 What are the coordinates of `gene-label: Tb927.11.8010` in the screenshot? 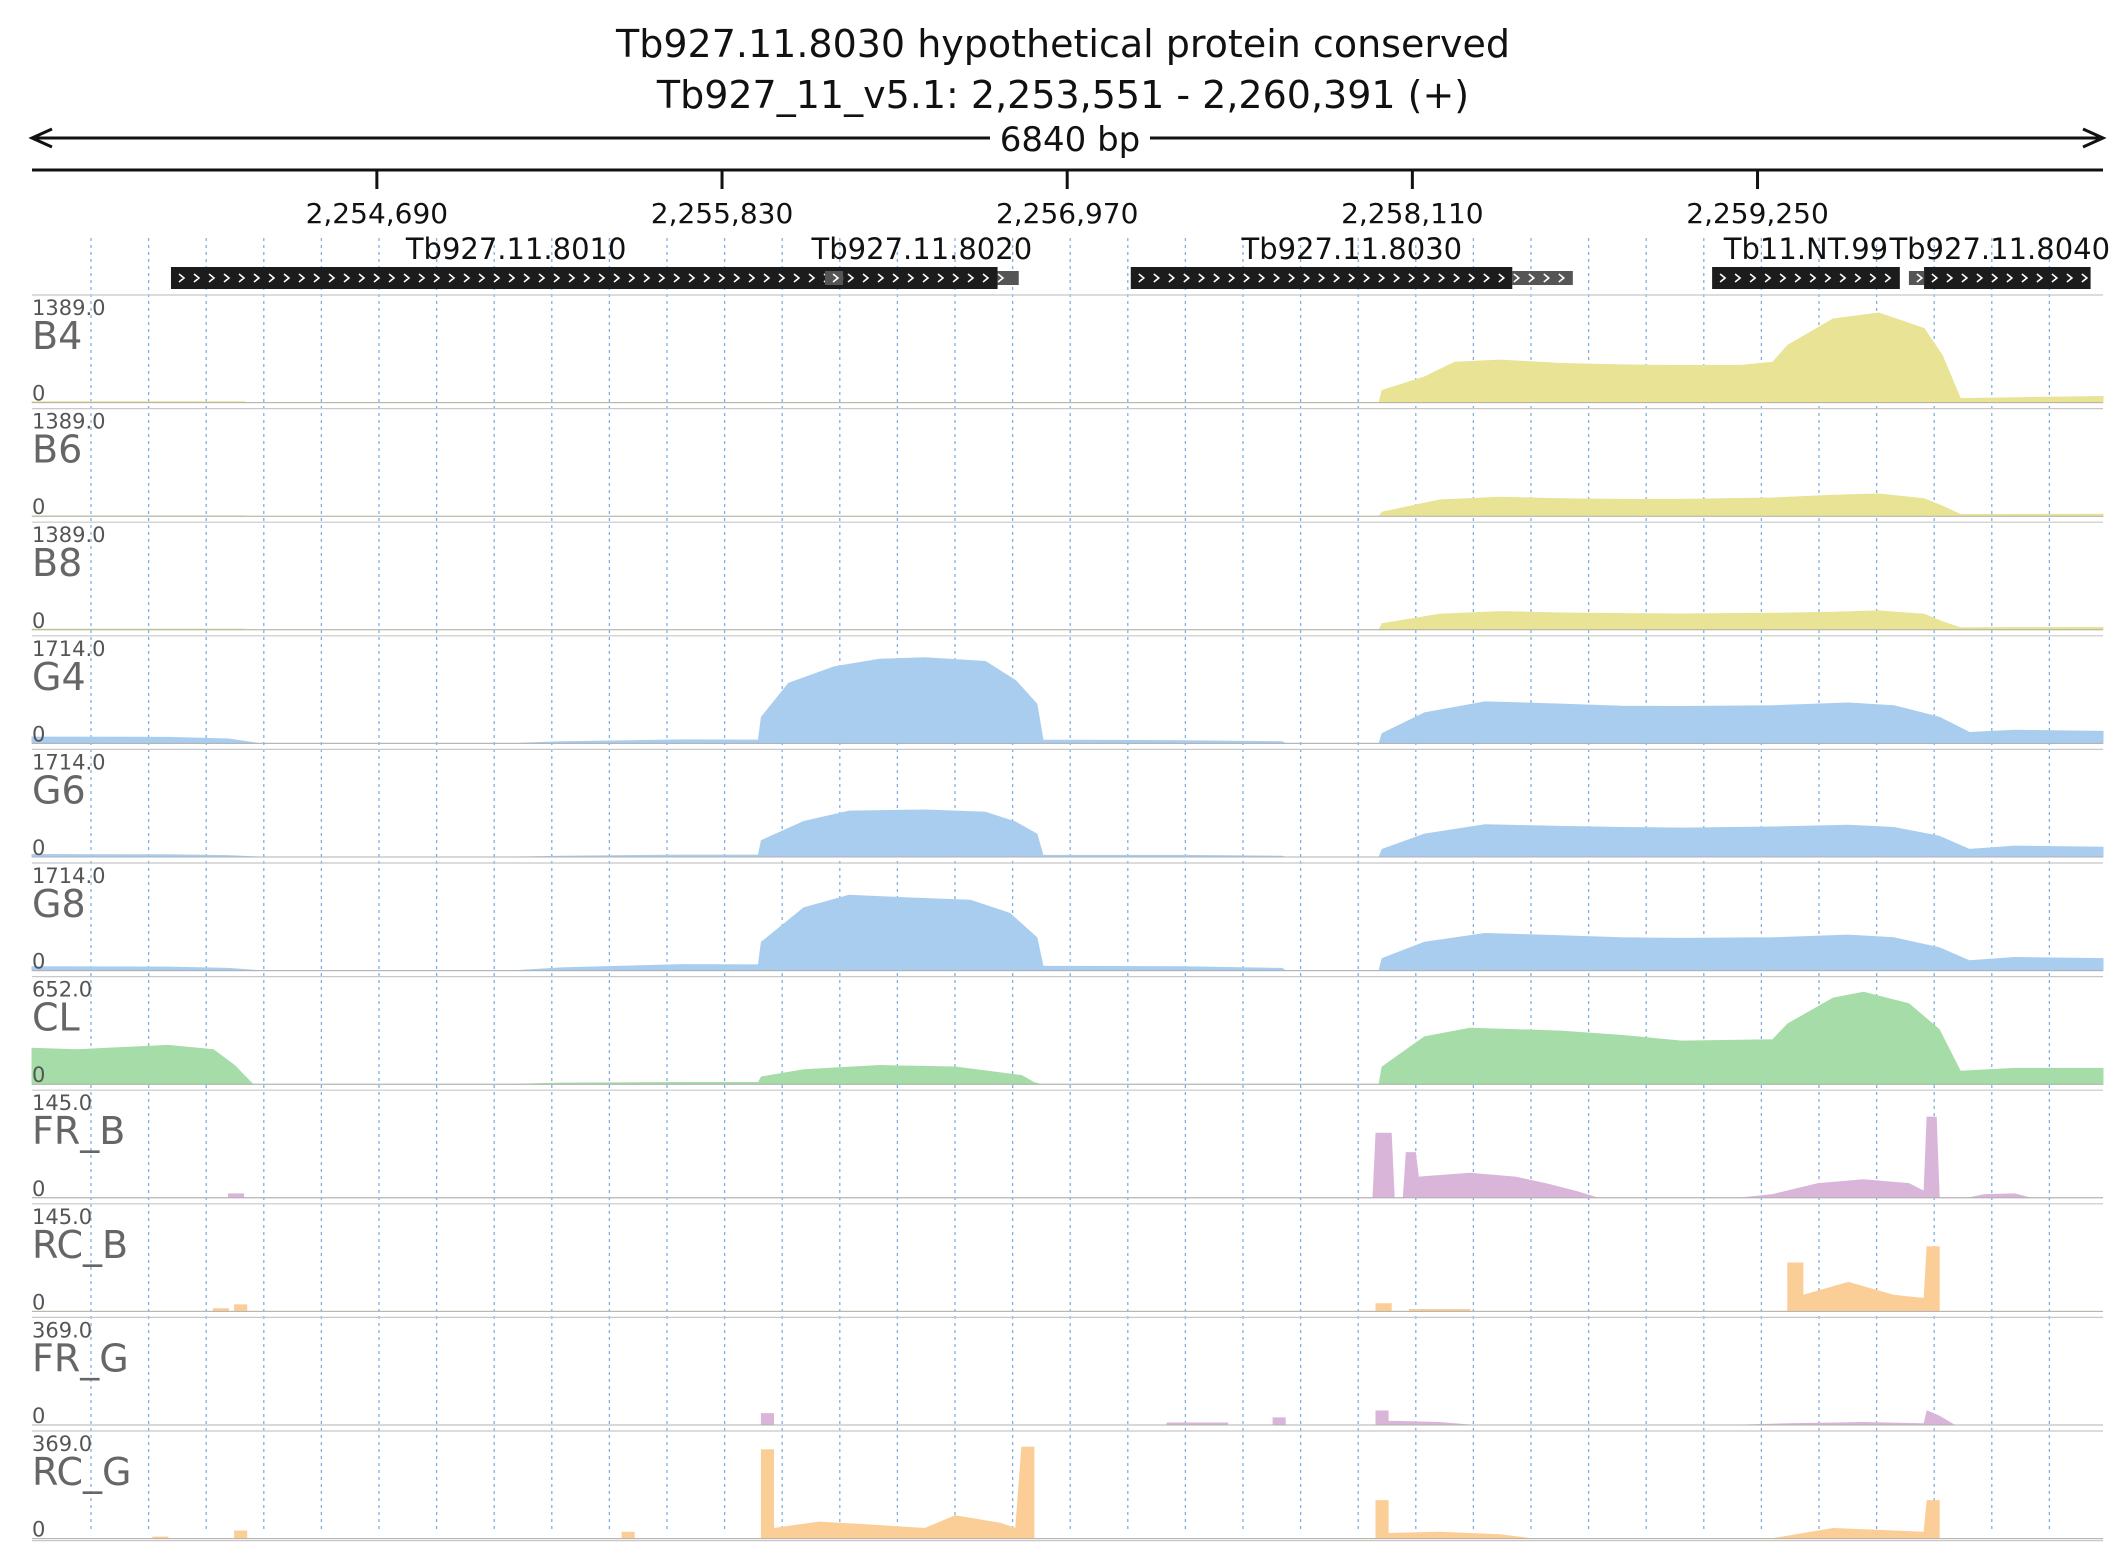 It's located at (516, 249).